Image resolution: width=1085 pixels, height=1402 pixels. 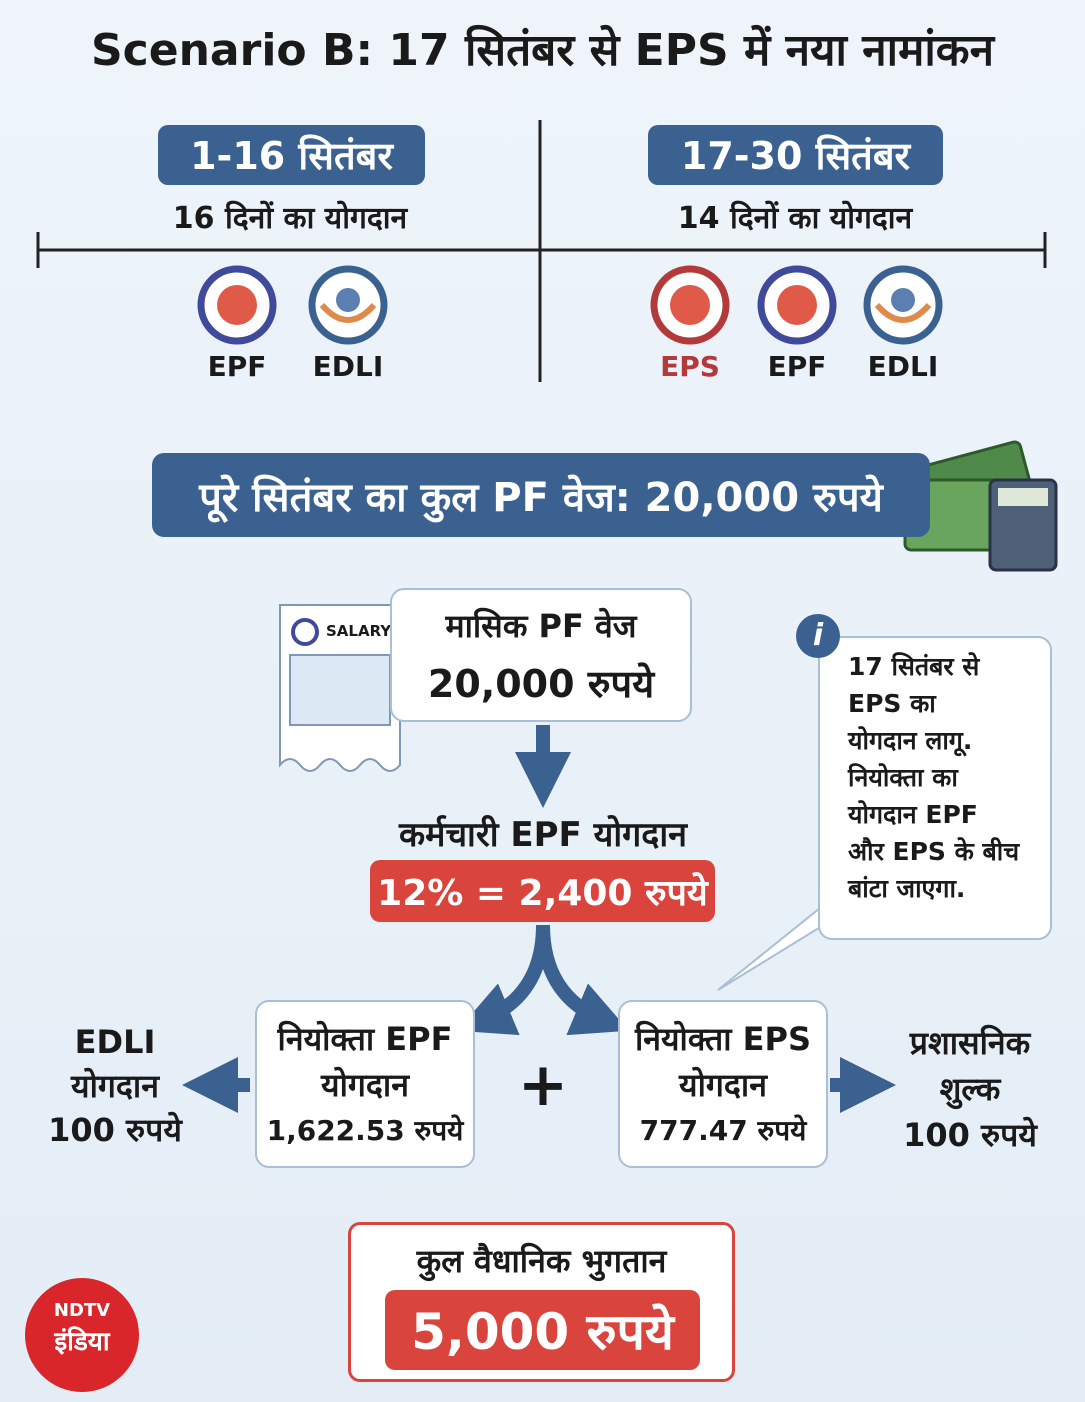 What do you see at coordinates (723, 1130) in the screenshot?
I see `text: 777.47 रुपये` at bounding box center [723, 1130].